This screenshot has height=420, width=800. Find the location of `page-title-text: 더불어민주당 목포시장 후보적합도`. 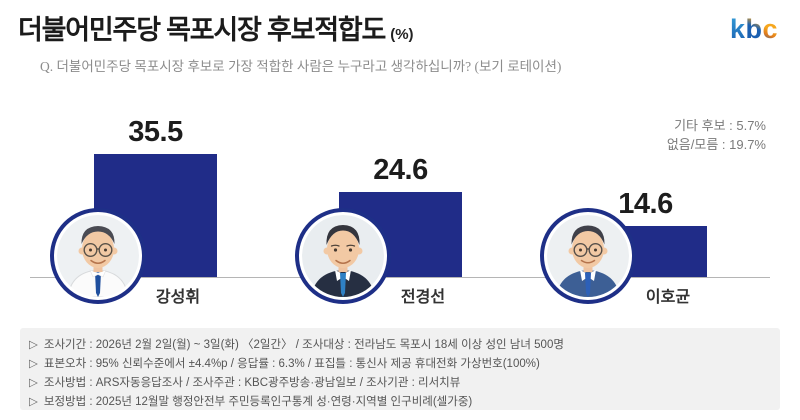

page-title-text: 더불어민주당 목포시장 후보적합도 is located at coordinates (202, 30).